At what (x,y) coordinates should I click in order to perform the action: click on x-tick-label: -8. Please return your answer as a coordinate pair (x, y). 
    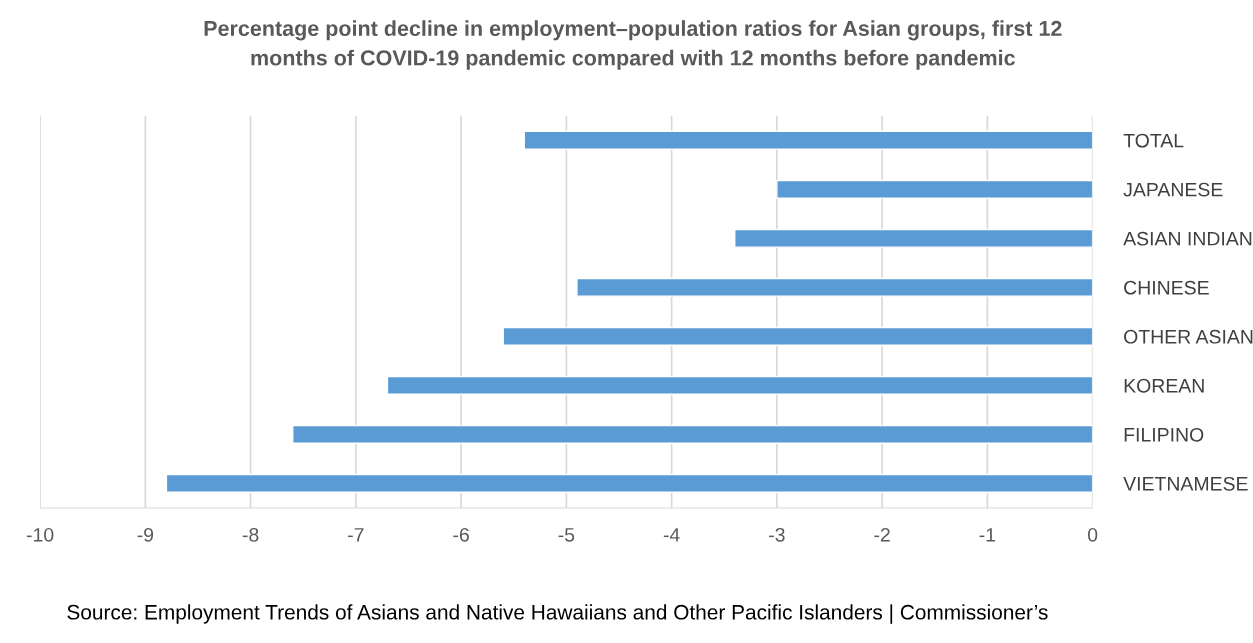
    Looking at the image, I should click on (250, 534).